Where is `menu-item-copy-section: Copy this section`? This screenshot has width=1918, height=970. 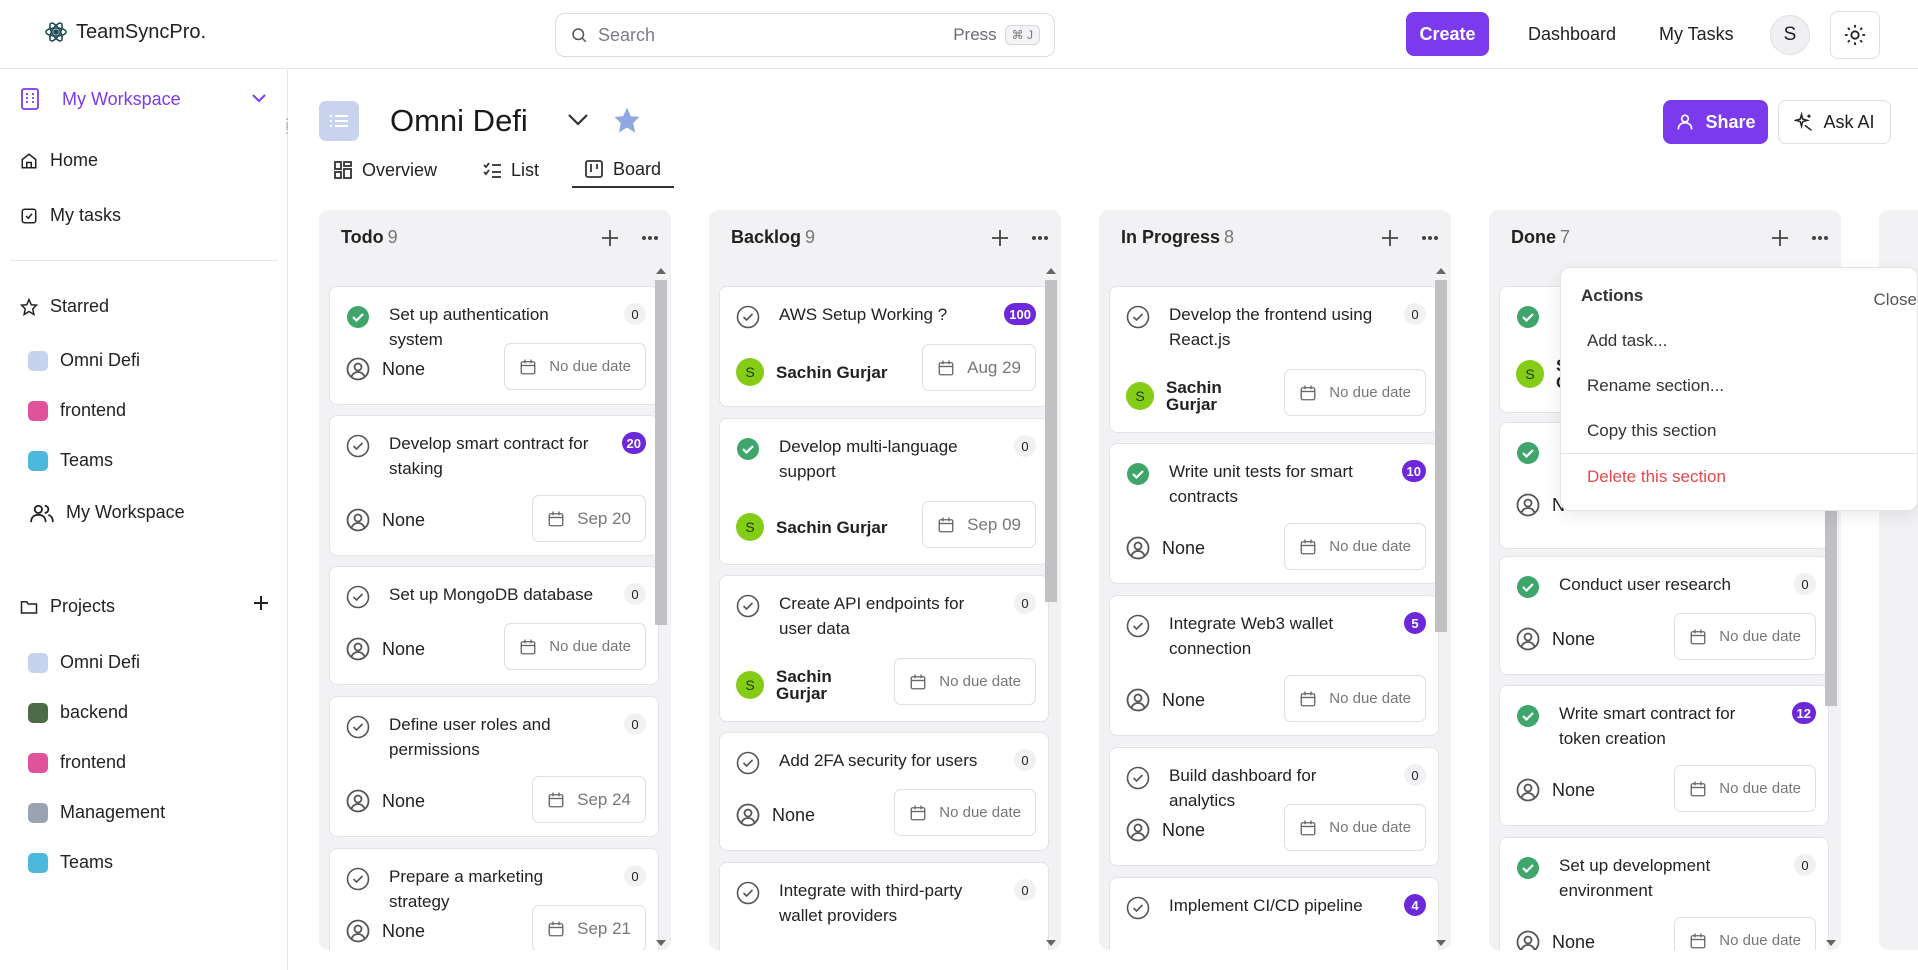
menu-item-copy-section: Copy this section is located at coordinates (1652, 430).